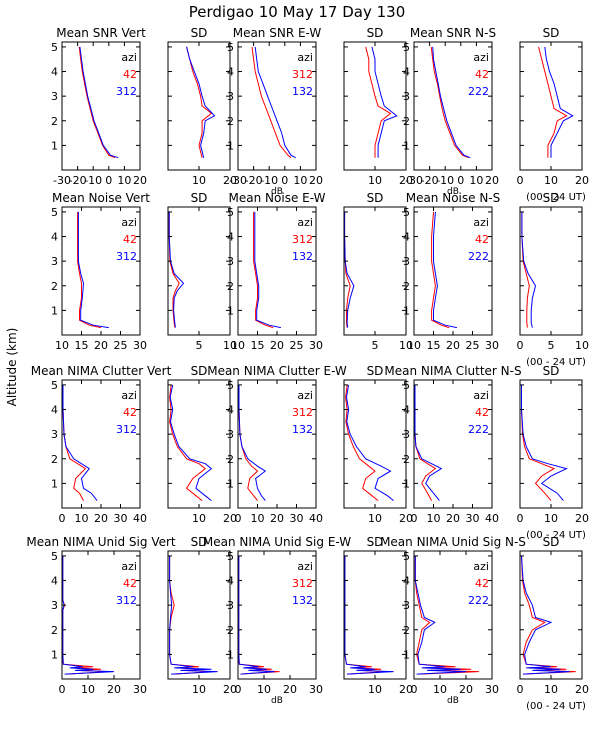  What do you see at coordinates (258, 345) in the screenshot?
I see `x-tick-label: 15` at bounding box center [258, 345].